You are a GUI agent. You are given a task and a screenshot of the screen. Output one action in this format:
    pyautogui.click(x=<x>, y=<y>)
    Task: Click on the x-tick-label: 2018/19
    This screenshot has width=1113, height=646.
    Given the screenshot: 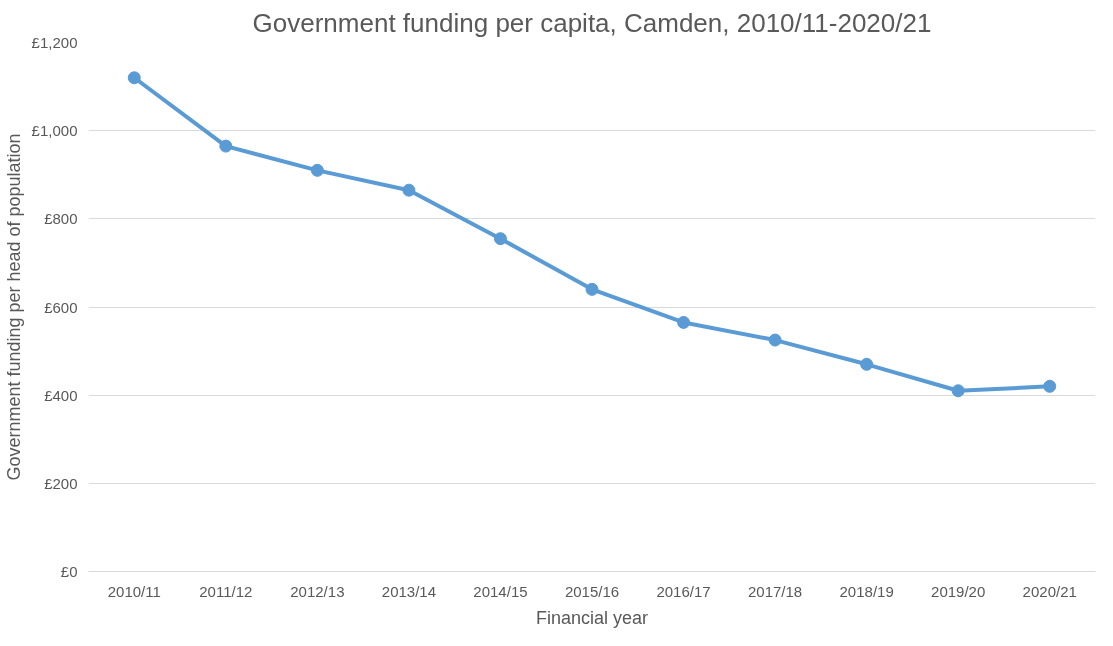 What is the action you would take?
    pyautogui.click(x=866, y=591)
    